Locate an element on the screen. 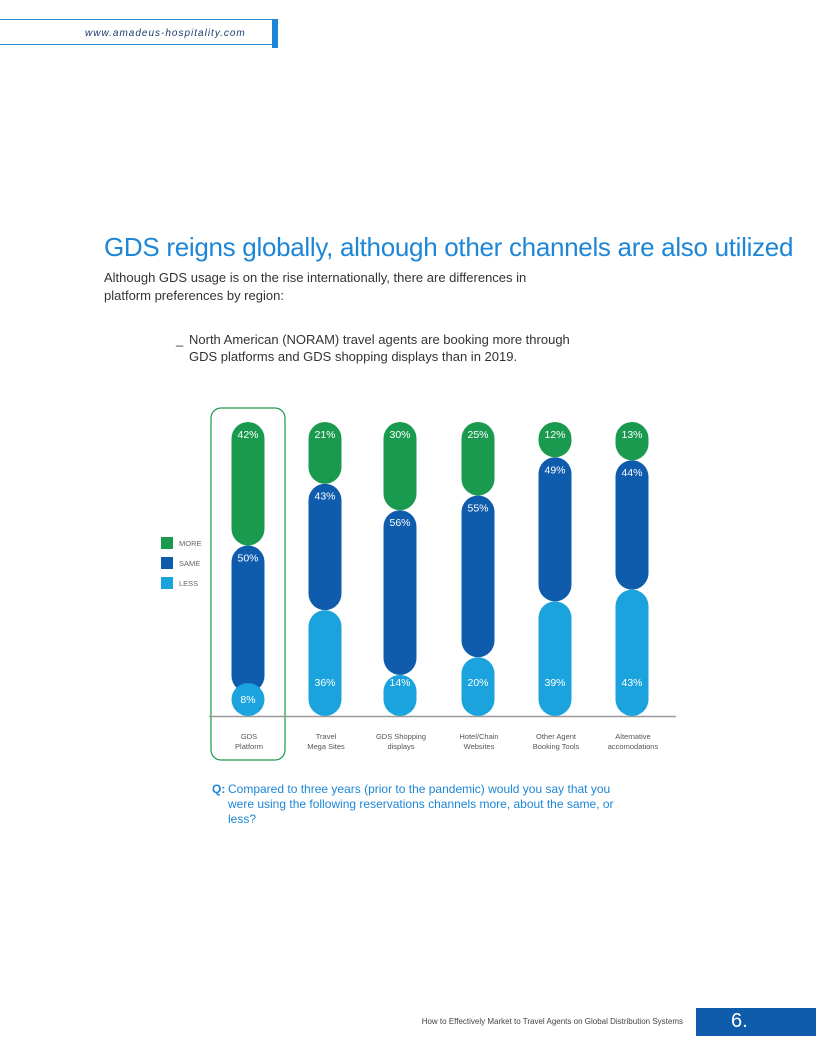  data-label-more-gds-shopping-displays: 30% is located at coordinates (399, 435).